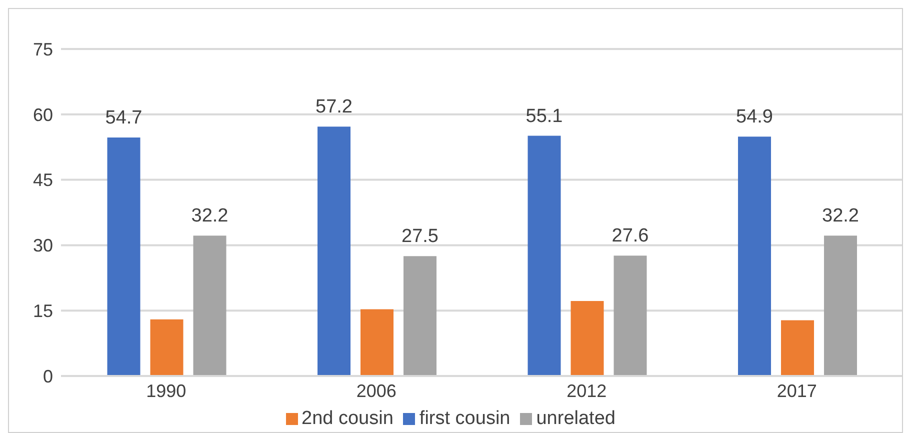  I want to click on legend-label: first cousin, so click(464, 418).